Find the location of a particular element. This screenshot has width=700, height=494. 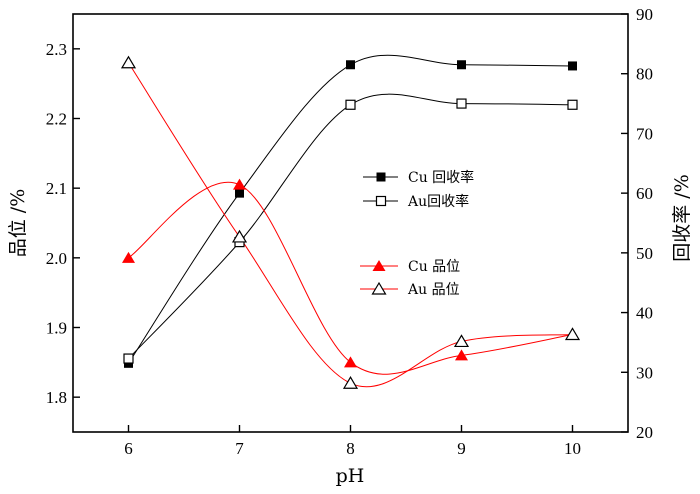

right-tick-label-50: 50 is located at coordinates (644, 253).